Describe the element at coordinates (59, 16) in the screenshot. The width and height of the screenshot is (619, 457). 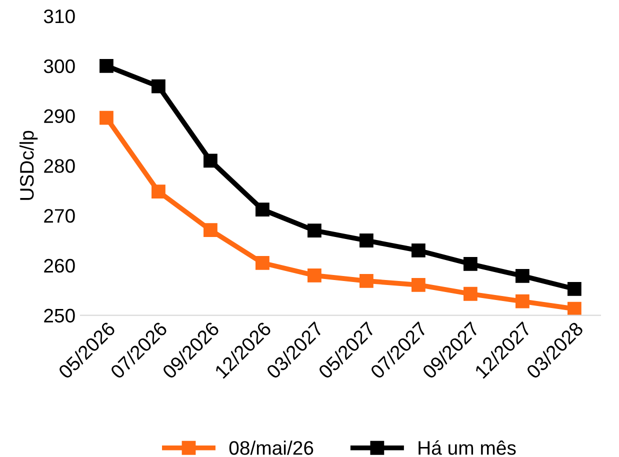
I see `y-tick-label: 310` at that location.